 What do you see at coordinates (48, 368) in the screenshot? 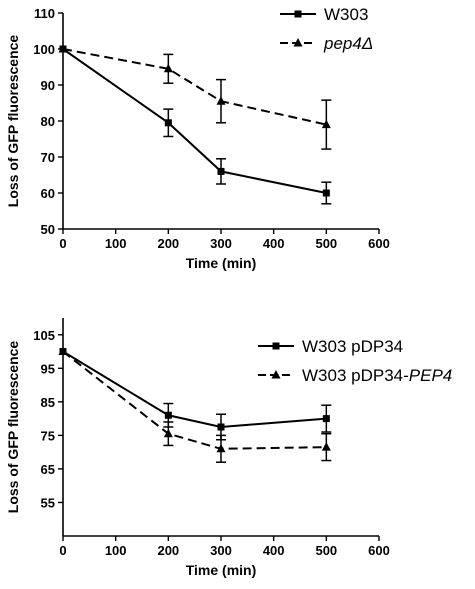
I see `y-tick-label: 95` at bounding box center [48, 368].